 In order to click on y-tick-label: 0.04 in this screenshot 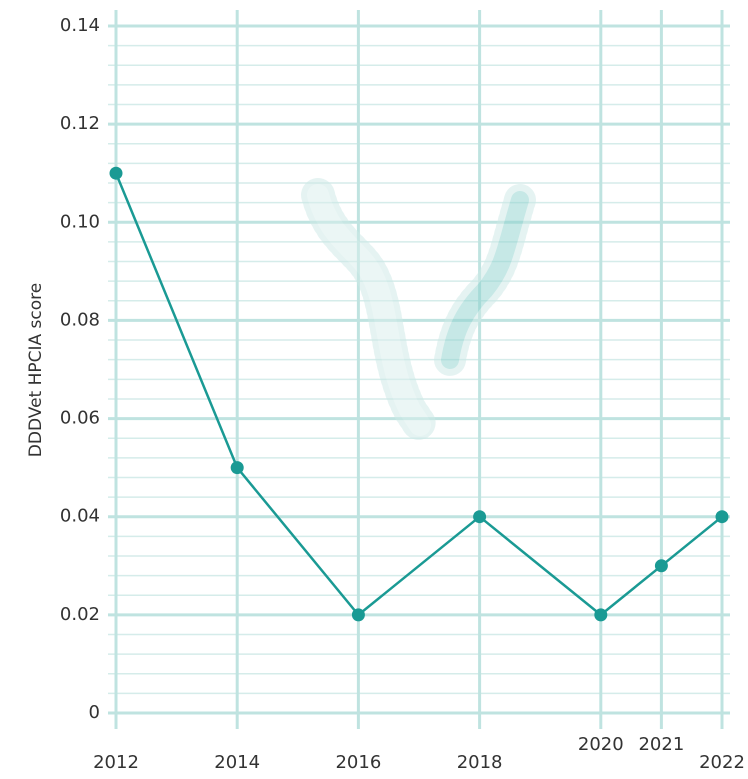, I will do `click(80, 516)`.